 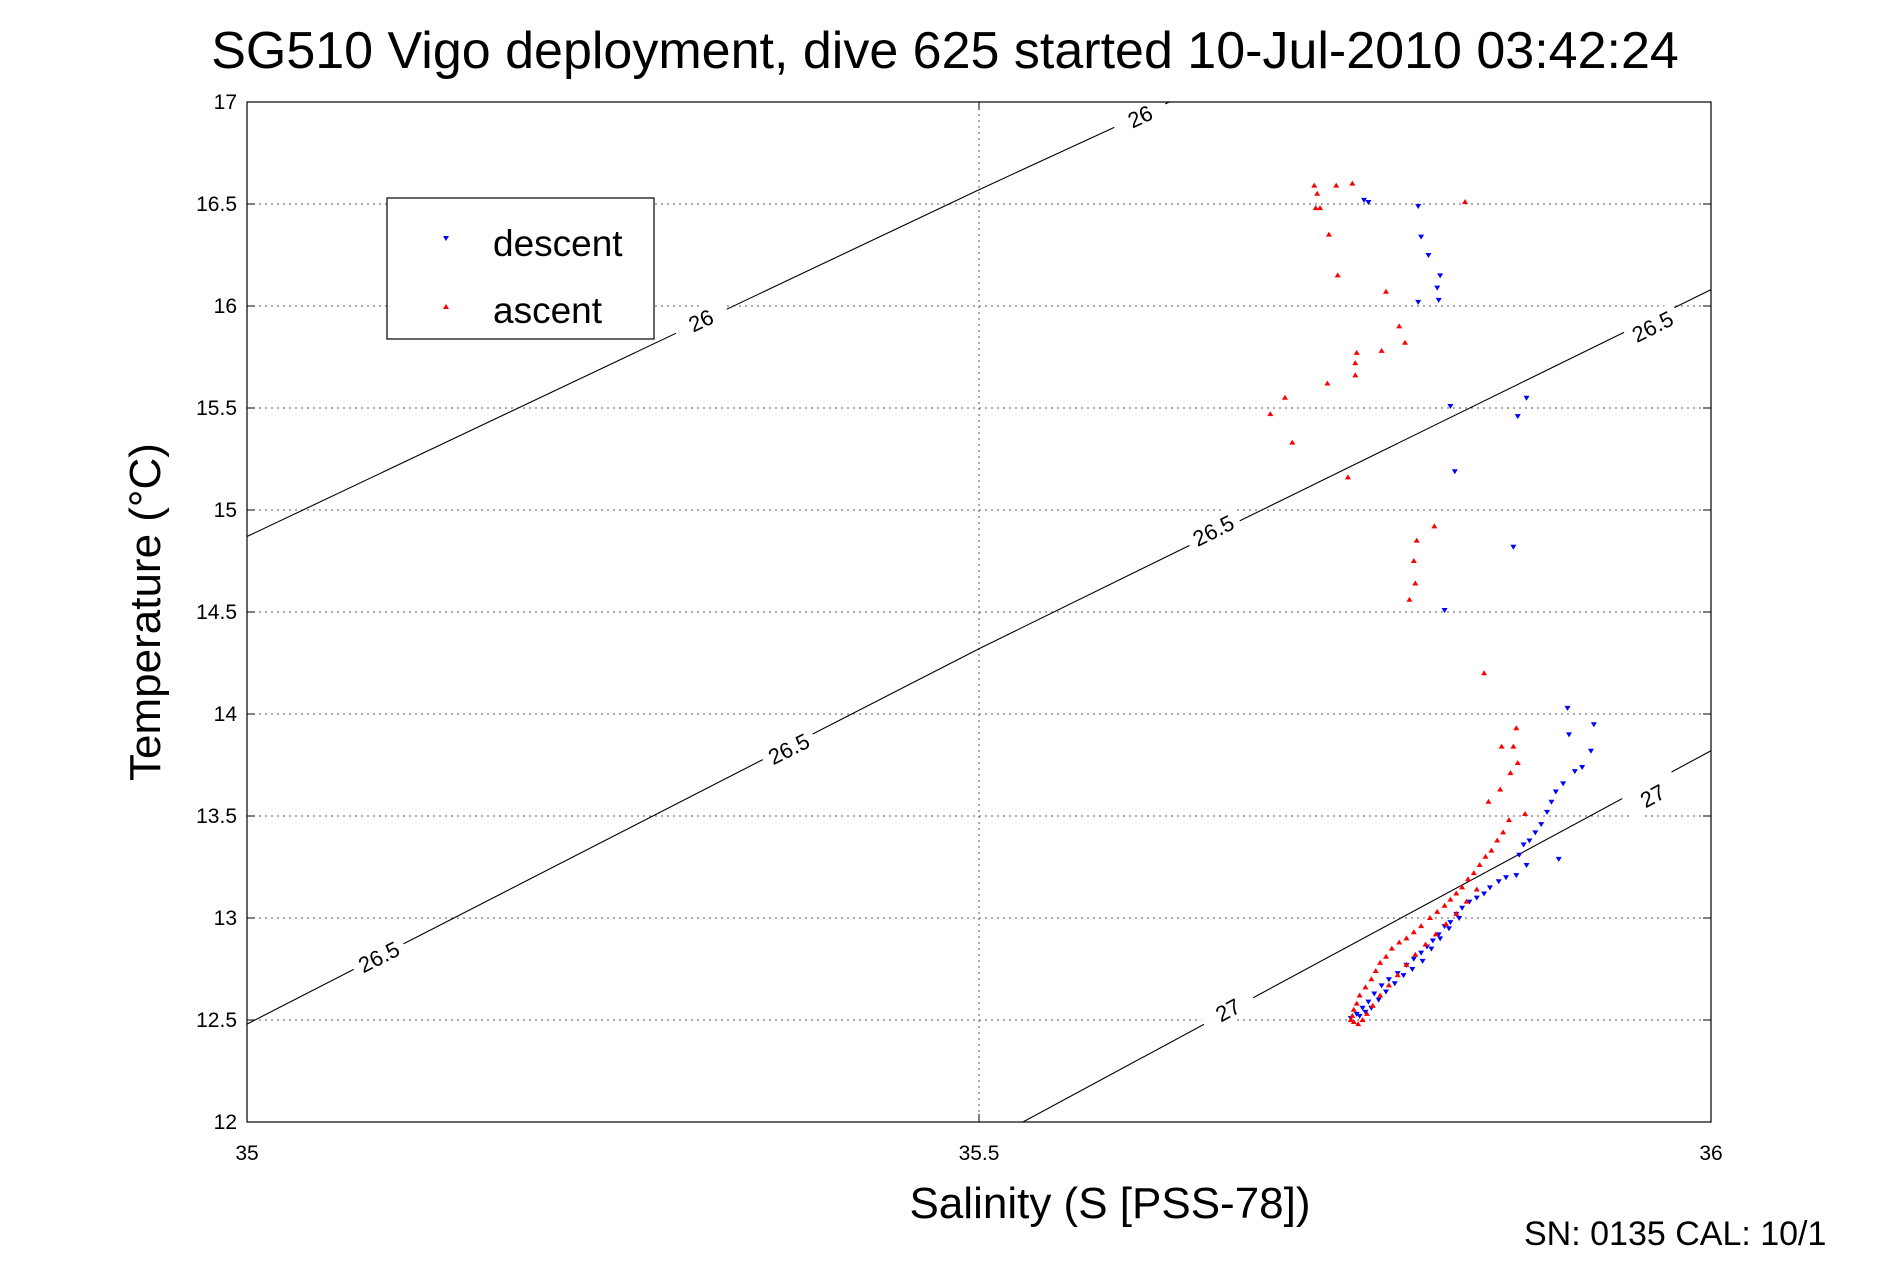 I want to click on y-axis-label: Temperature (°C), so click(x=145, y=612).